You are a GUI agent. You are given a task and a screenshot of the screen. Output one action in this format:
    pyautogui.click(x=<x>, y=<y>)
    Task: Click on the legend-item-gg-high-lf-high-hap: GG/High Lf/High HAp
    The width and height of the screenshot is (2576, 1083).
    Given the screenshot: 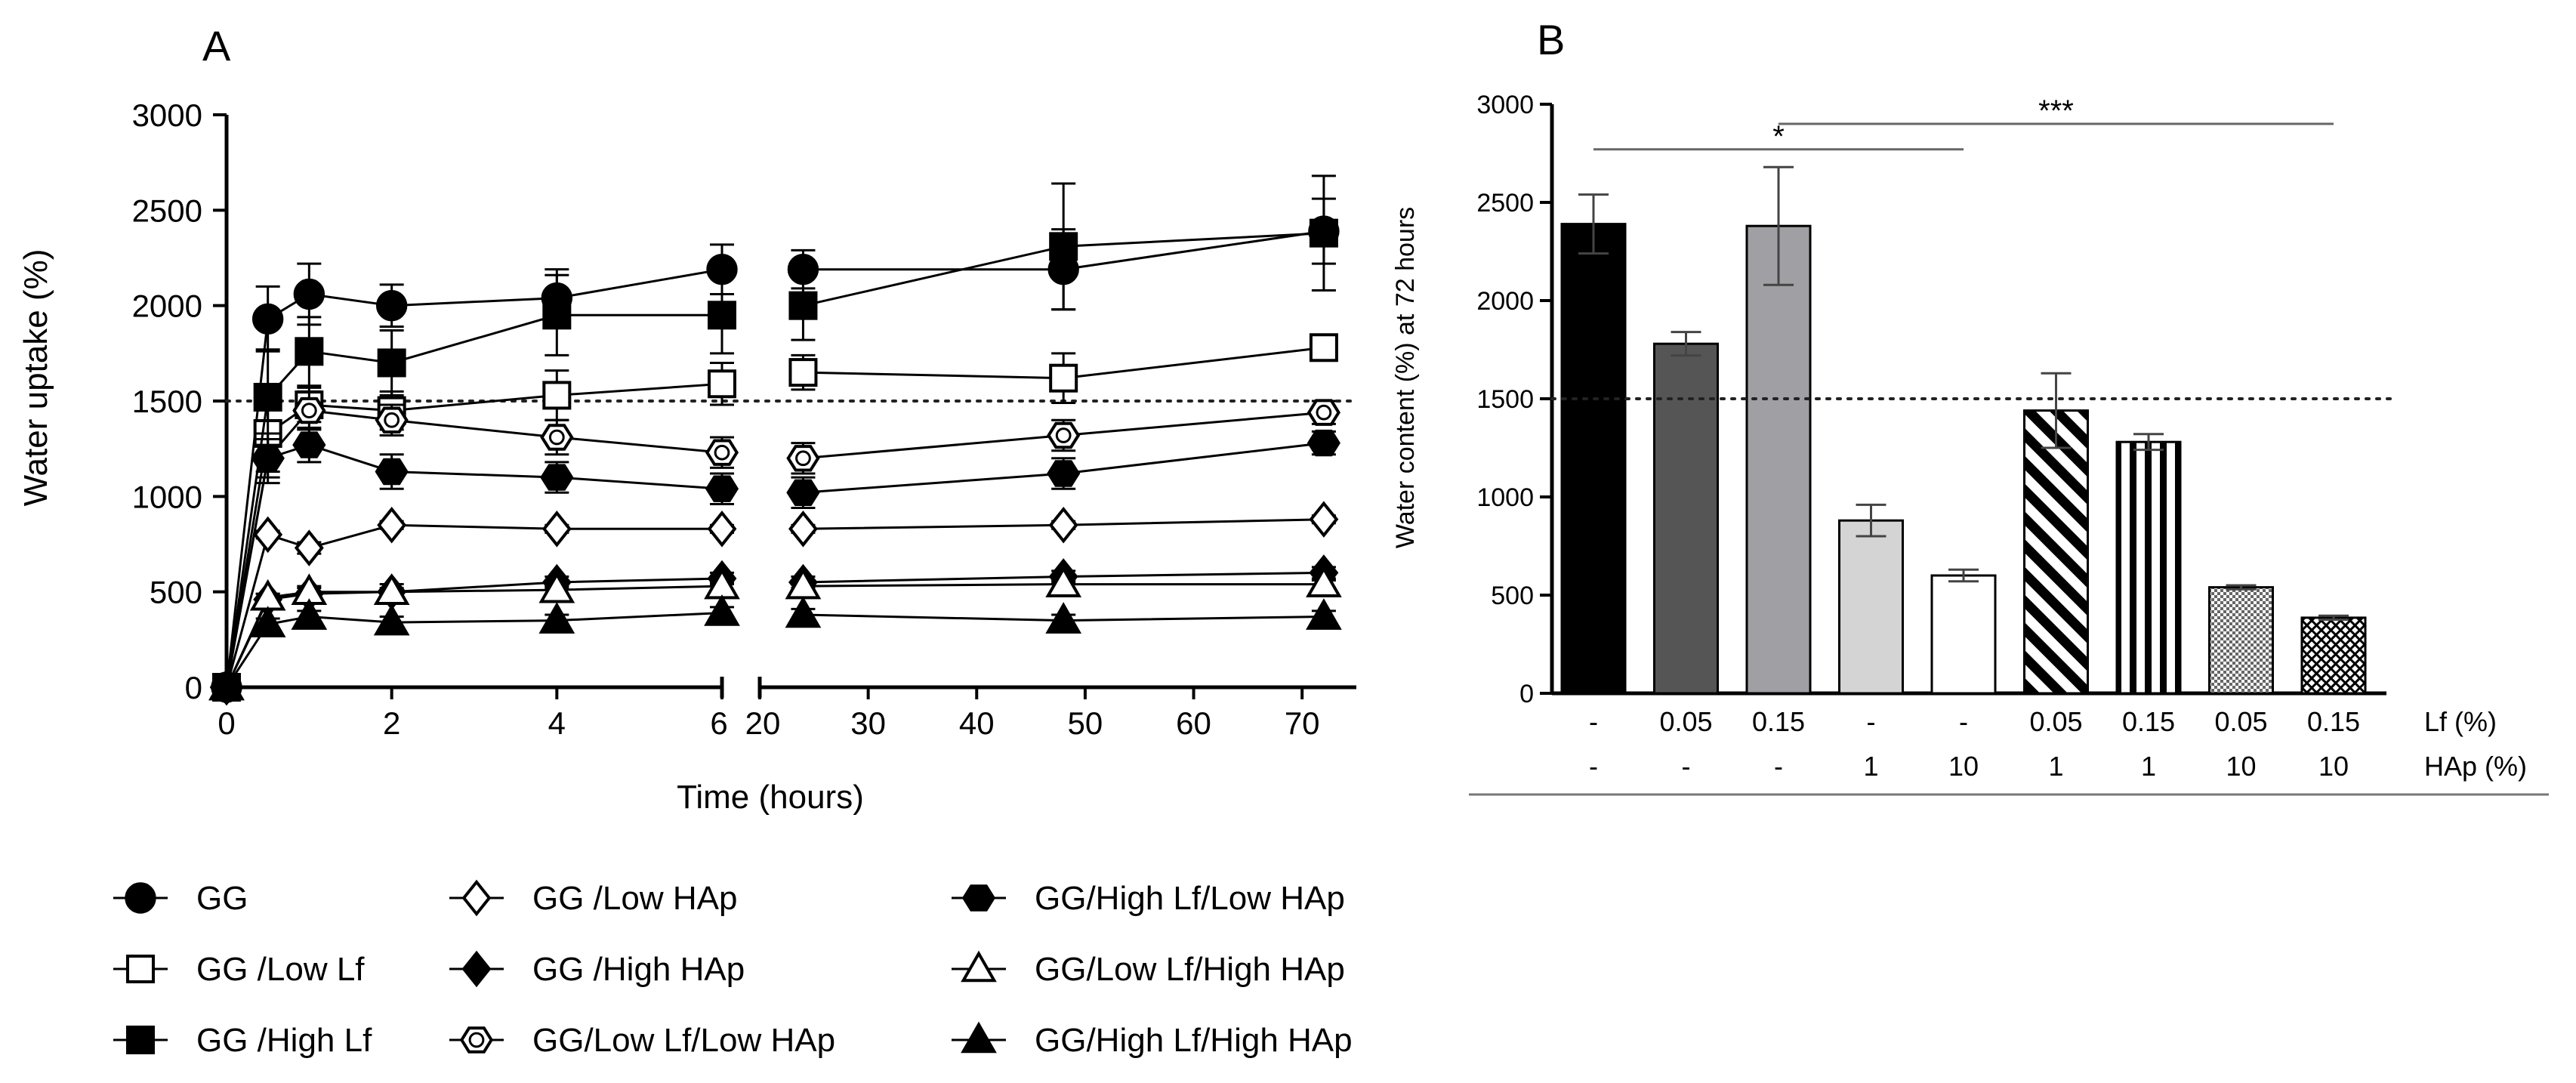 What is the action you would take?
    pyautogui.click(x=1152, y=1040)
    